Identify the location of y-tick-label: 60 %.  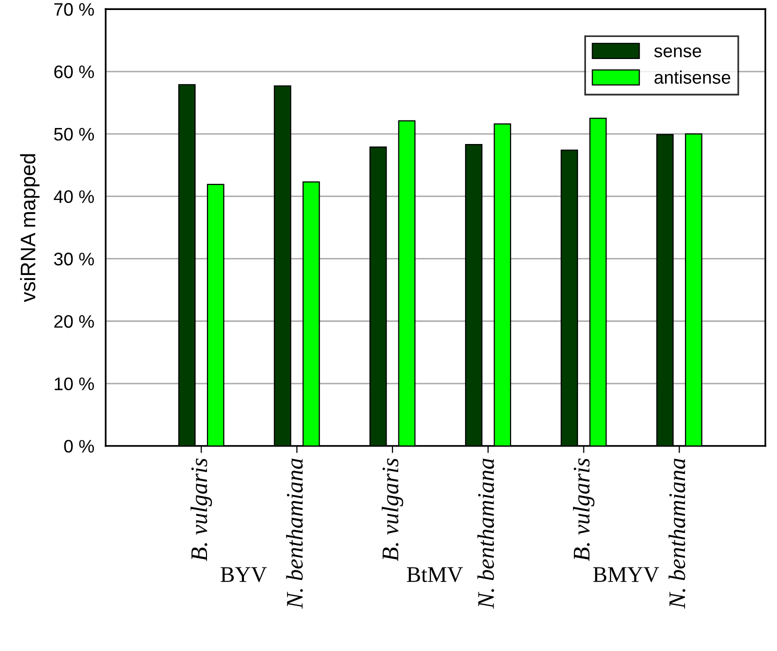
(74, 71).